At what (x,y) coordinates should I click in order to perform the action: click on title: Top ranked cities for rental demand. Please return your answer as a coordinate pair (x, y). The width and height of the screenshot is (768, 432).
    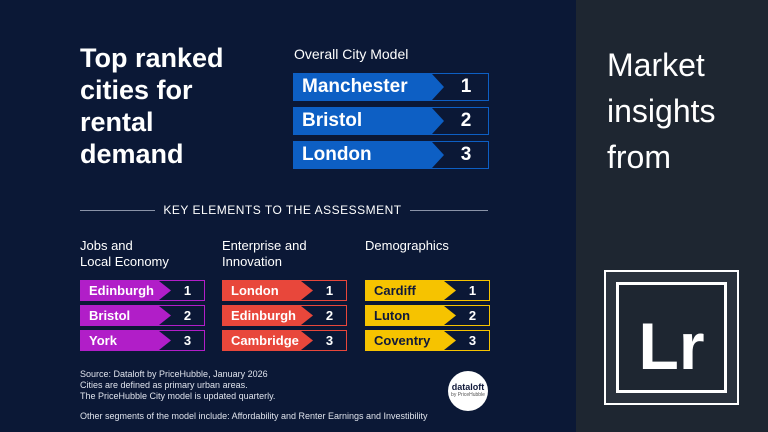
    Looking at the image, I should click on (152, 106).